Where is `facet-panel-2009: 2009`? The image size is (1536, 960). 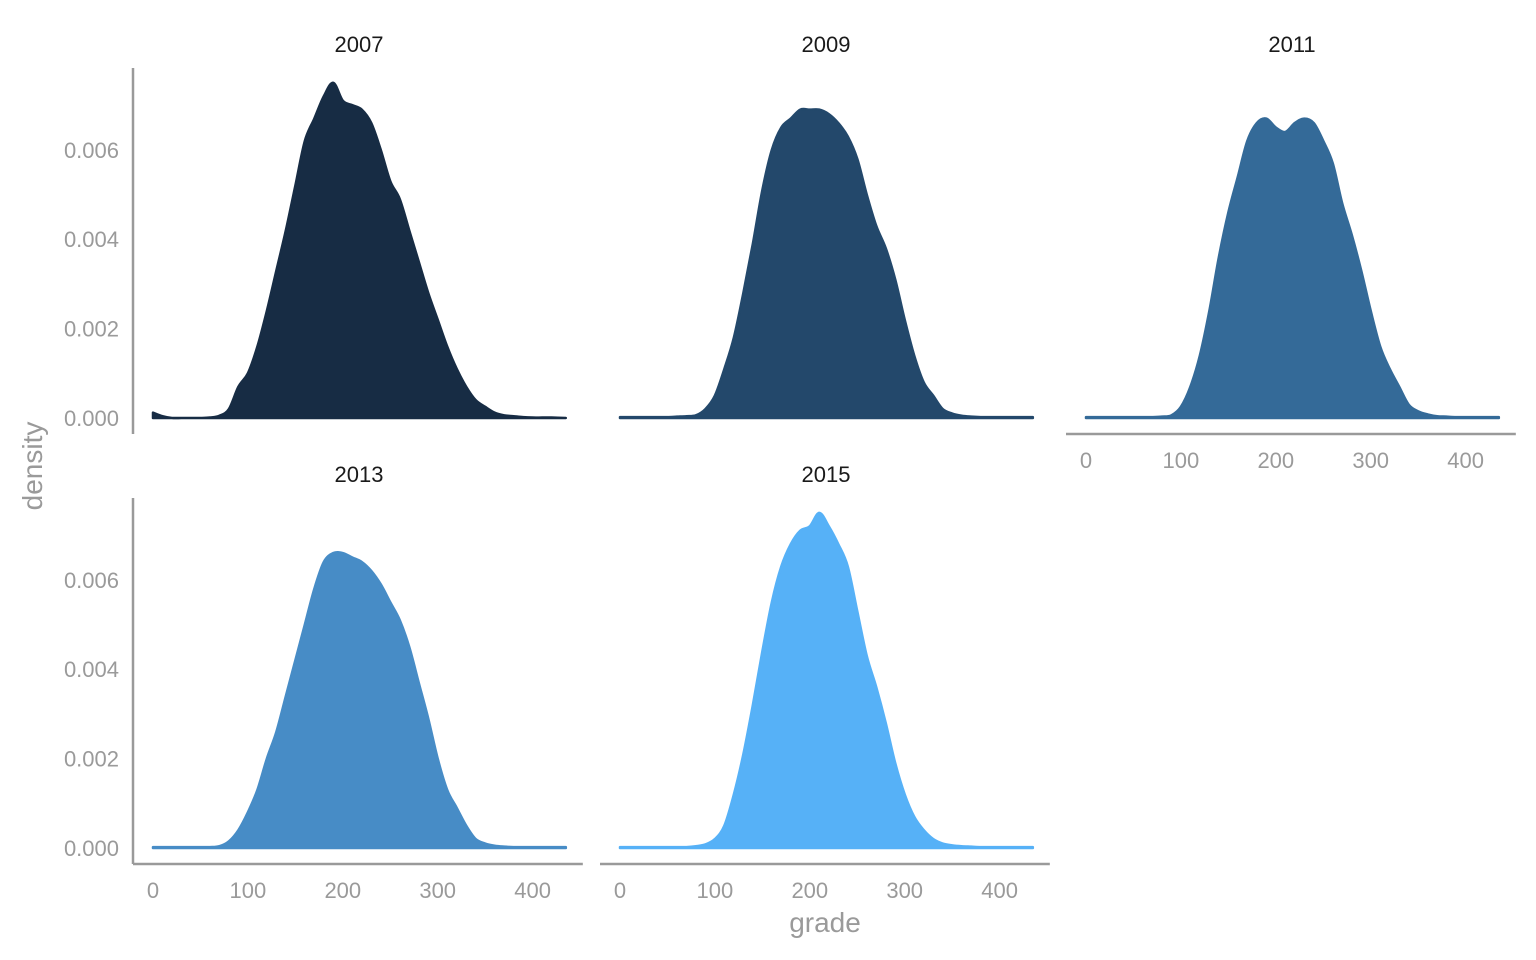 facet-panel-2009: 2009 is located at coordinates (826, 226).